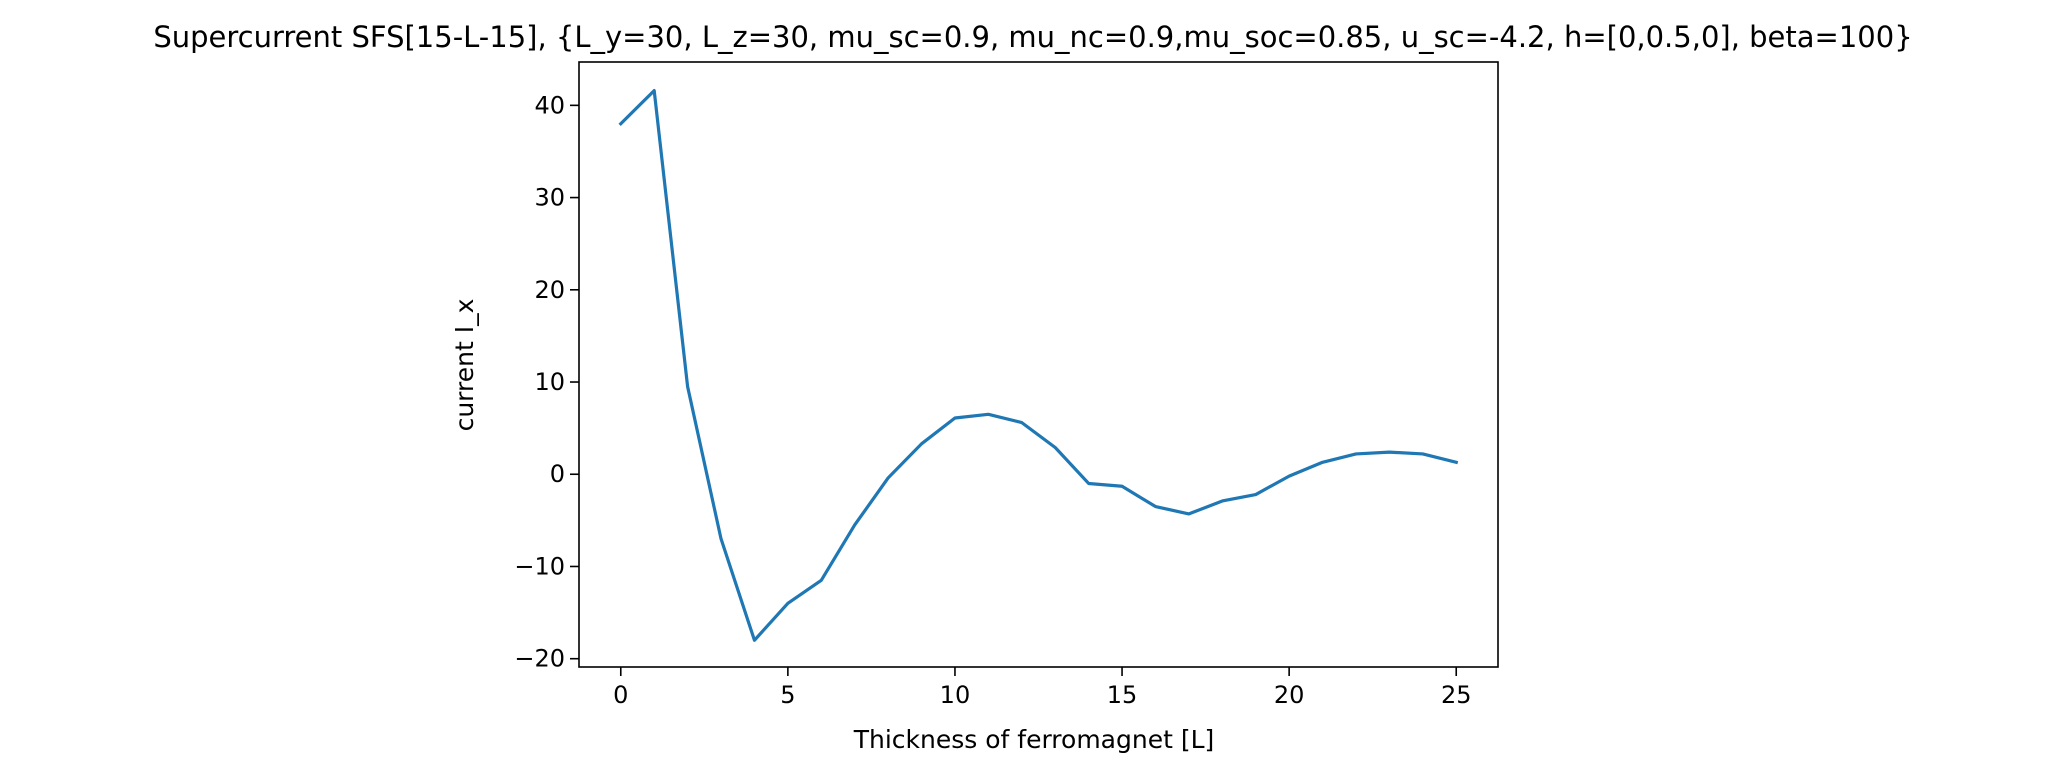  Describe the element at coordinates (1456, 695) in the screenshot. I see `x-tick-label: 25` at that location.